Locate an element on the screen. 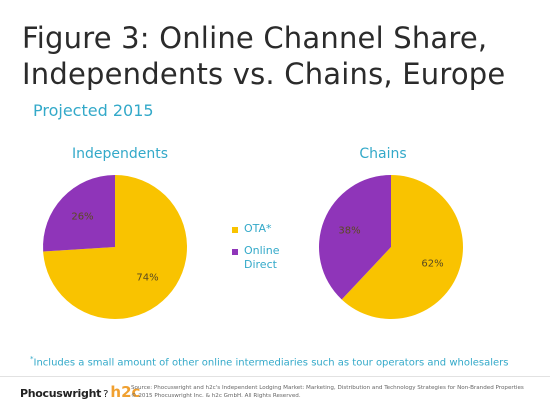  legend-swatch-ota is located at coordinates (235, 230).